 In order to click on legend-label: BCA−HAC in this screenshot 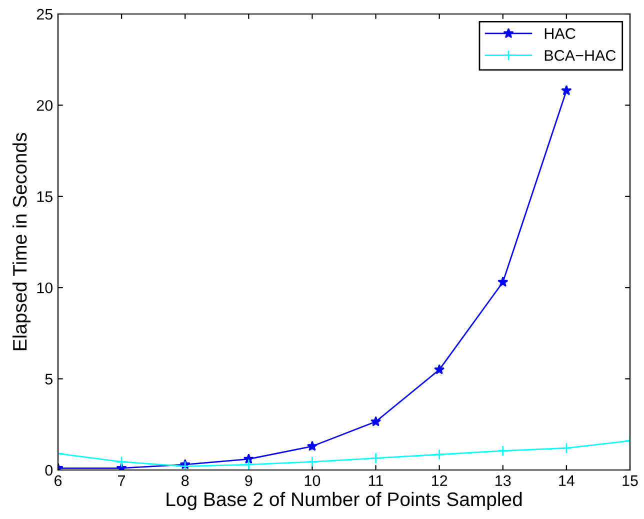, I will do `click(580, 55)`.